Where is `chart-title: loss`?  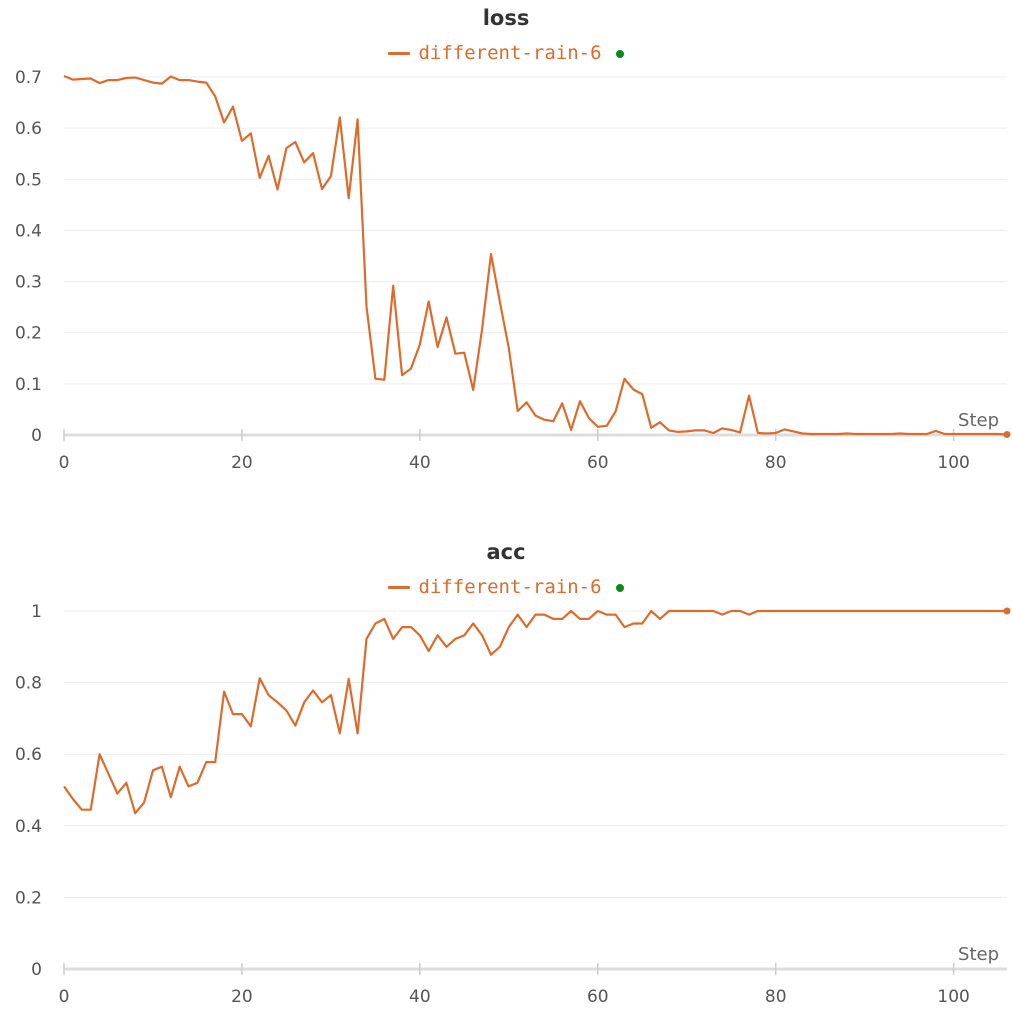 chart-title: loss is located at coordinates (506, 18).